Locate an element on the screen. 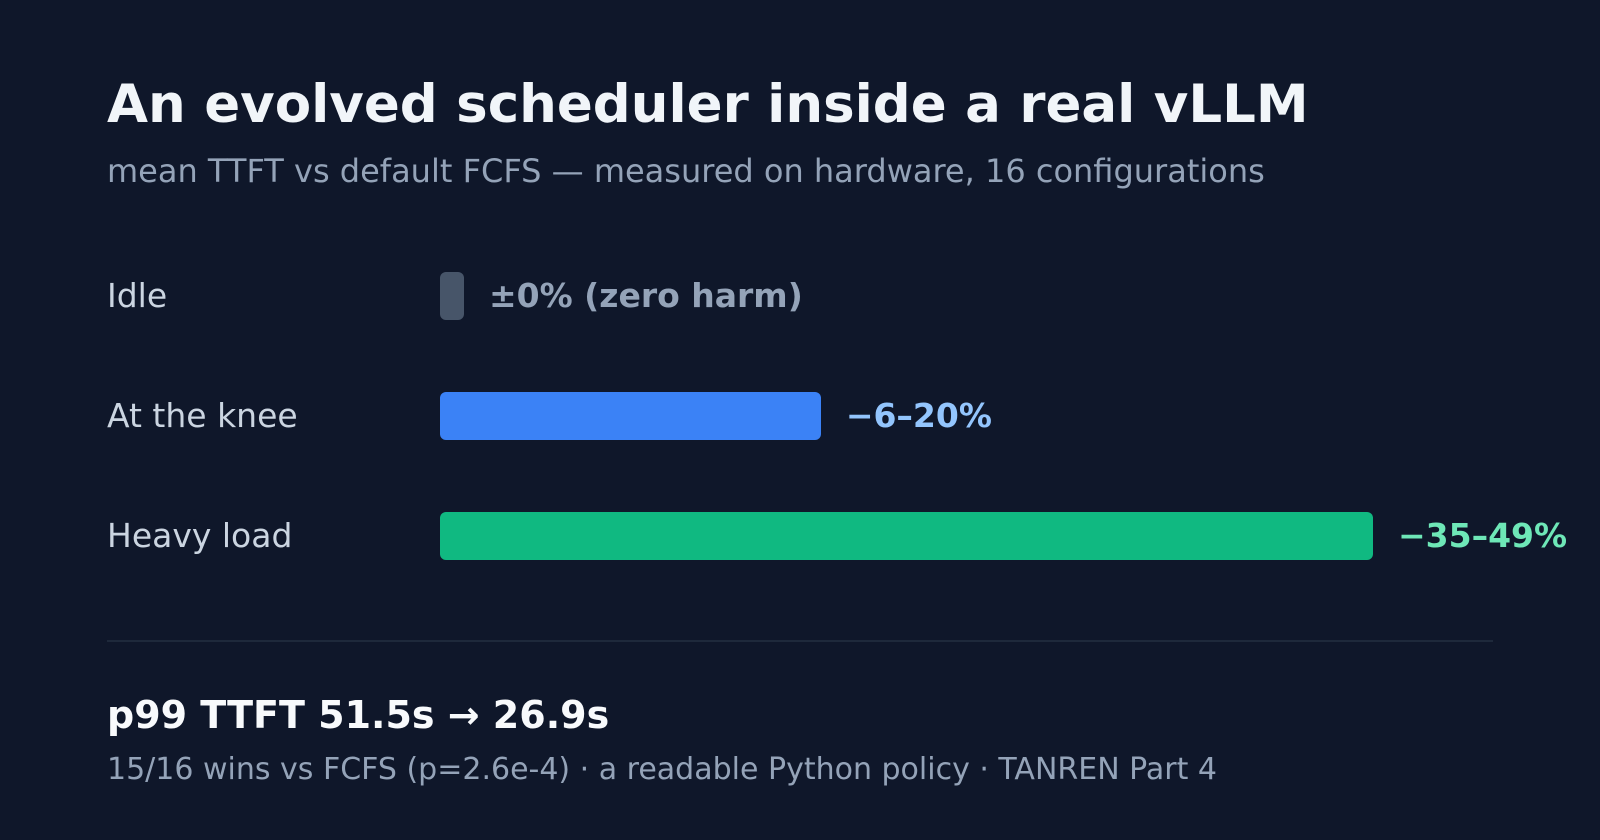  value-label: −6–20% is located at coordinates (918, 415).